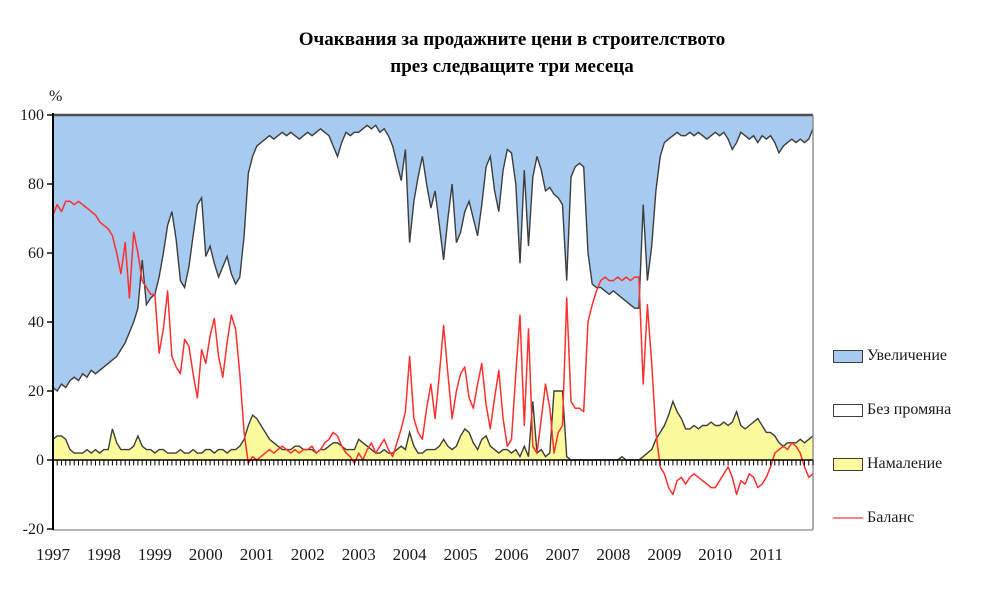 The image size is (982, 600). What do you see at coordinates (766, 554) in the screenshot?
I see `x-year-label: 2011` at bounding box center [766, 554].